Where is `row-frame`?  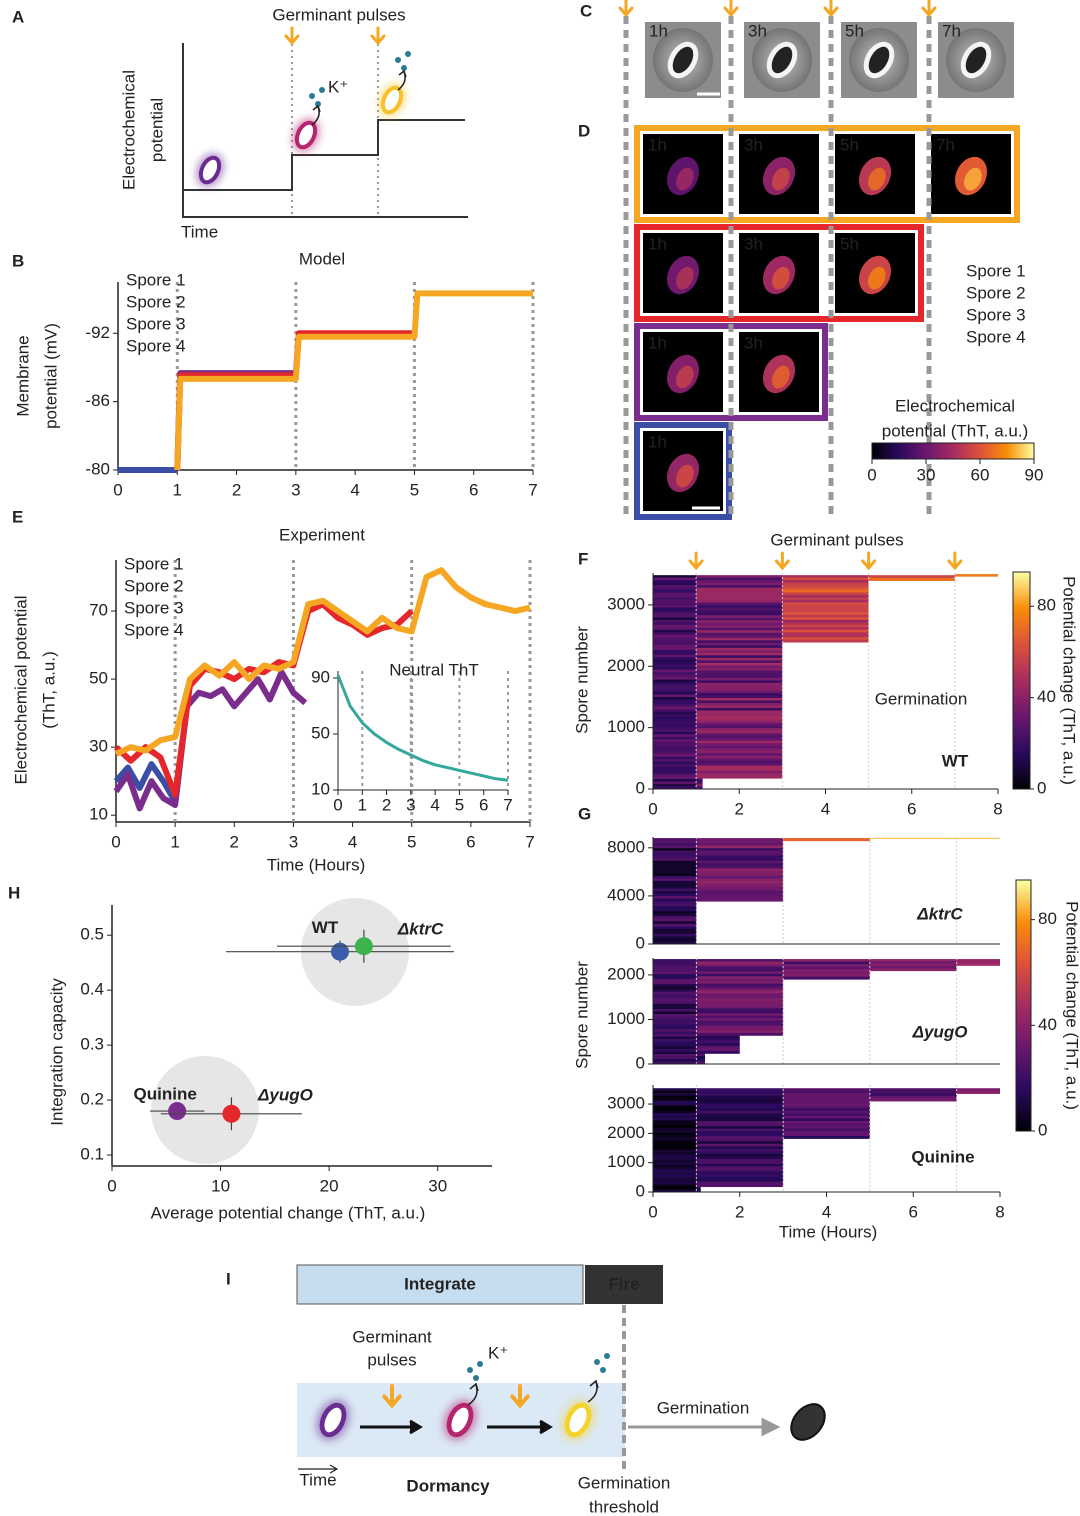 row-frame is located at coordinates (779, 273).